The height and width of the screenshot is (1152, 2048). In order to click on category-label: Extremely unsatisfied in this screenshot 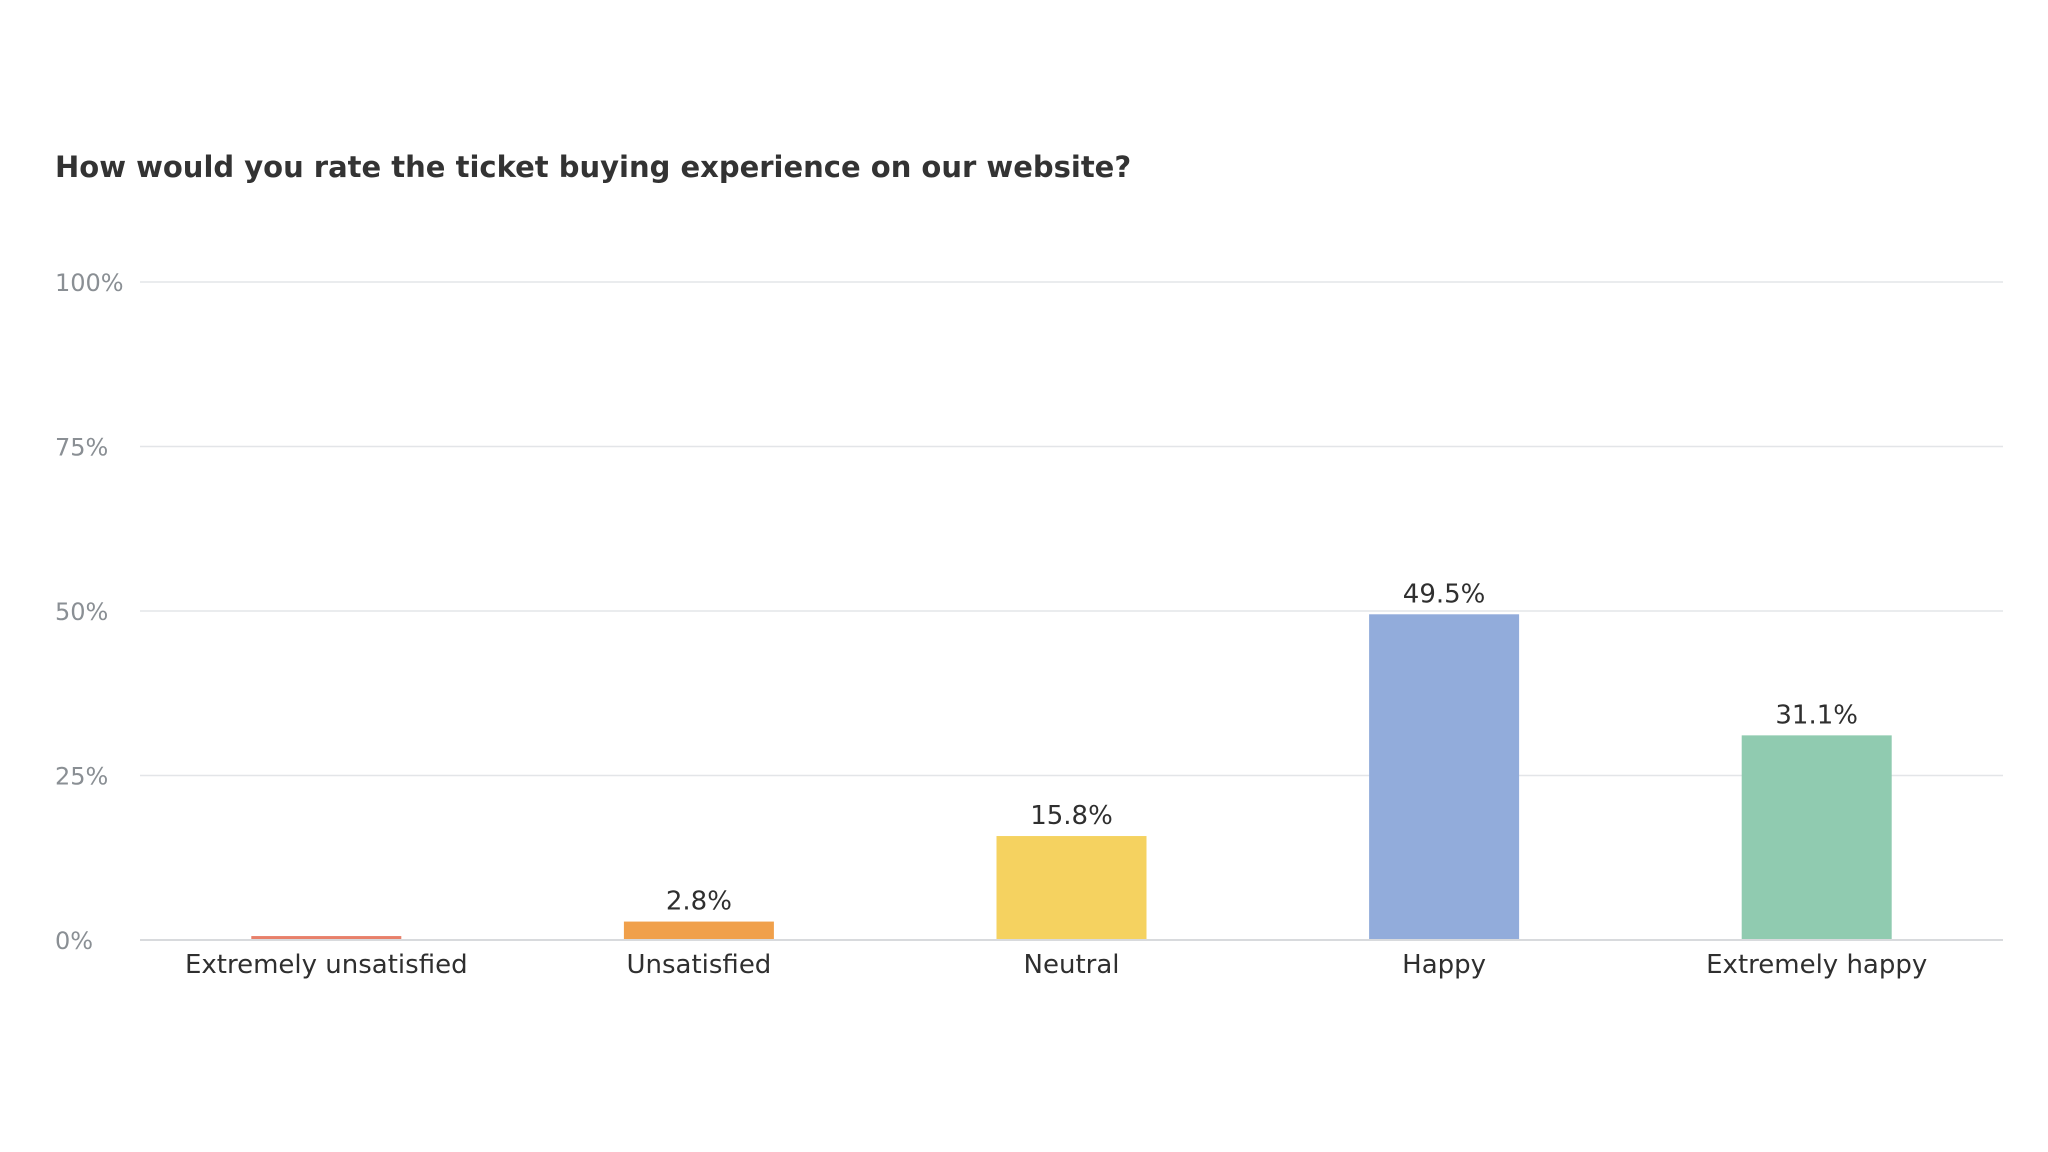, I will do `click(326, 965)`.